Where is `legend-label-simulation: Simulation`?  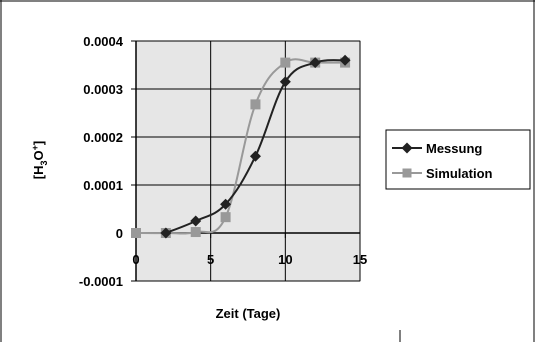
legend-label-simulation: Simulation is located at coordinates (459, 173).